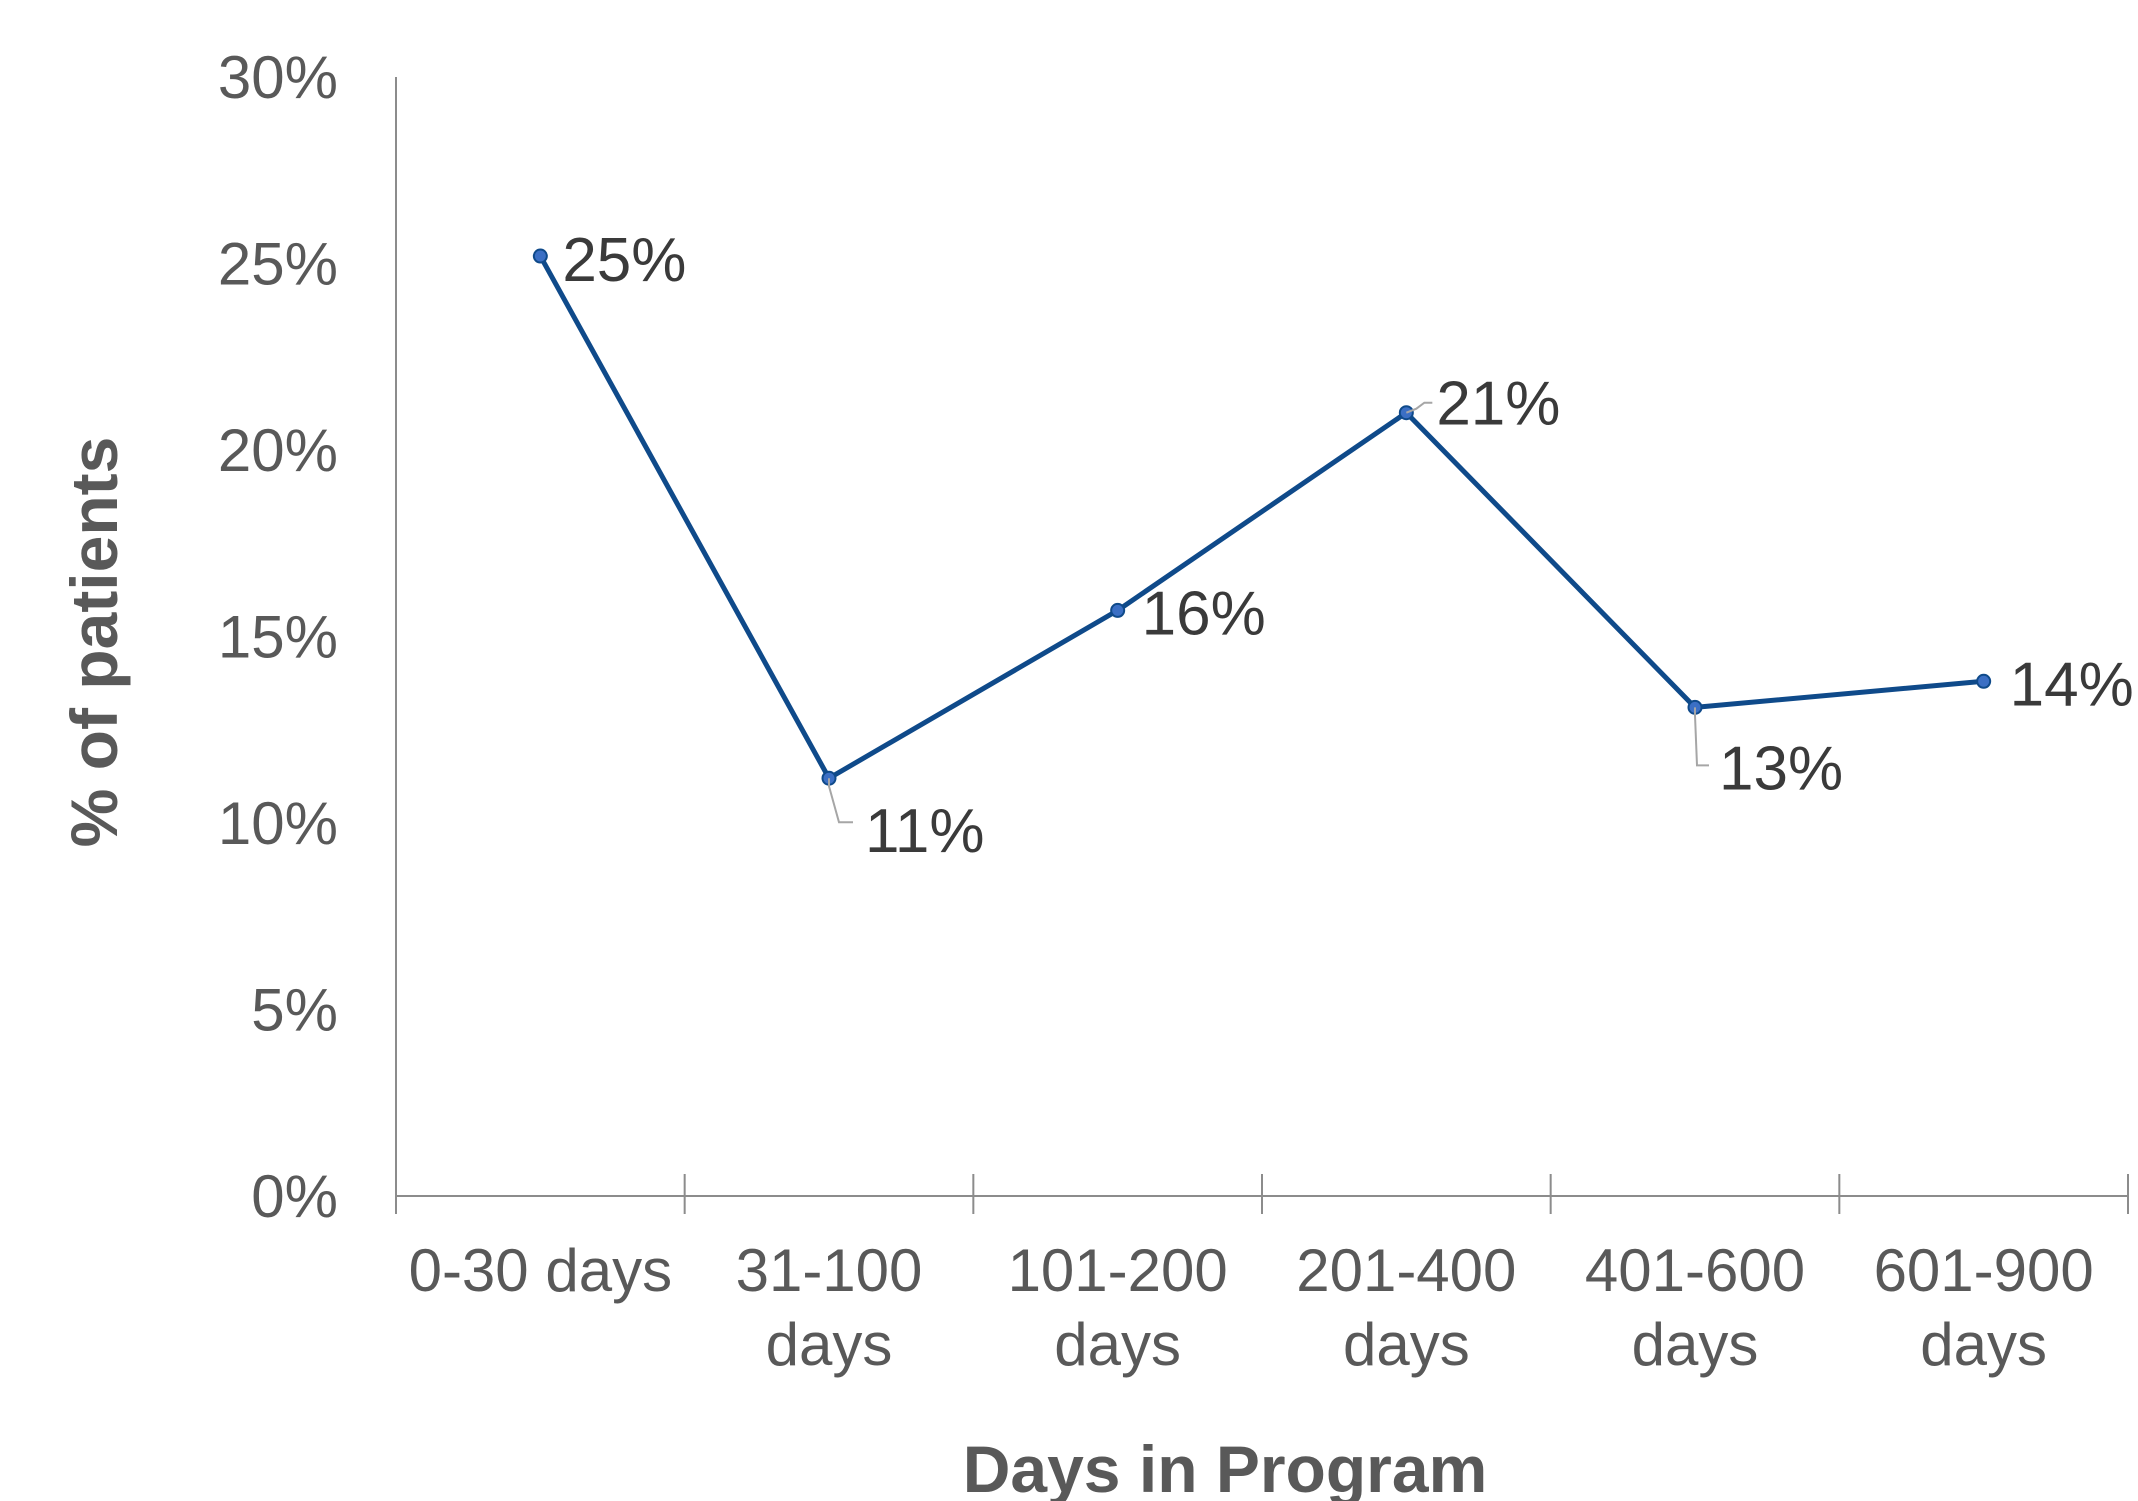 The height and width of the screenshot is (1501, 2138). Describe the element at coordinates (1695, 1270) in the screenshot. I see `x-tick-label: 401-600` at that location.